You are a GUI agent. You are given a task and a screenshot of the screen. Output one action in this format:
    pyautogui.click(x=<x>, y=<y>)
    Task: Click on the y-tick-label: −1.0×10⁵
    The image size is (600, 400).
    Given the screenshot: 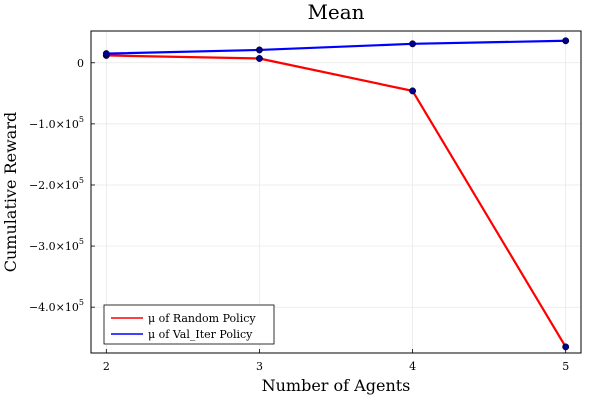 What is the action you would take?
    pyautogui.click(x=56, y=123)
    